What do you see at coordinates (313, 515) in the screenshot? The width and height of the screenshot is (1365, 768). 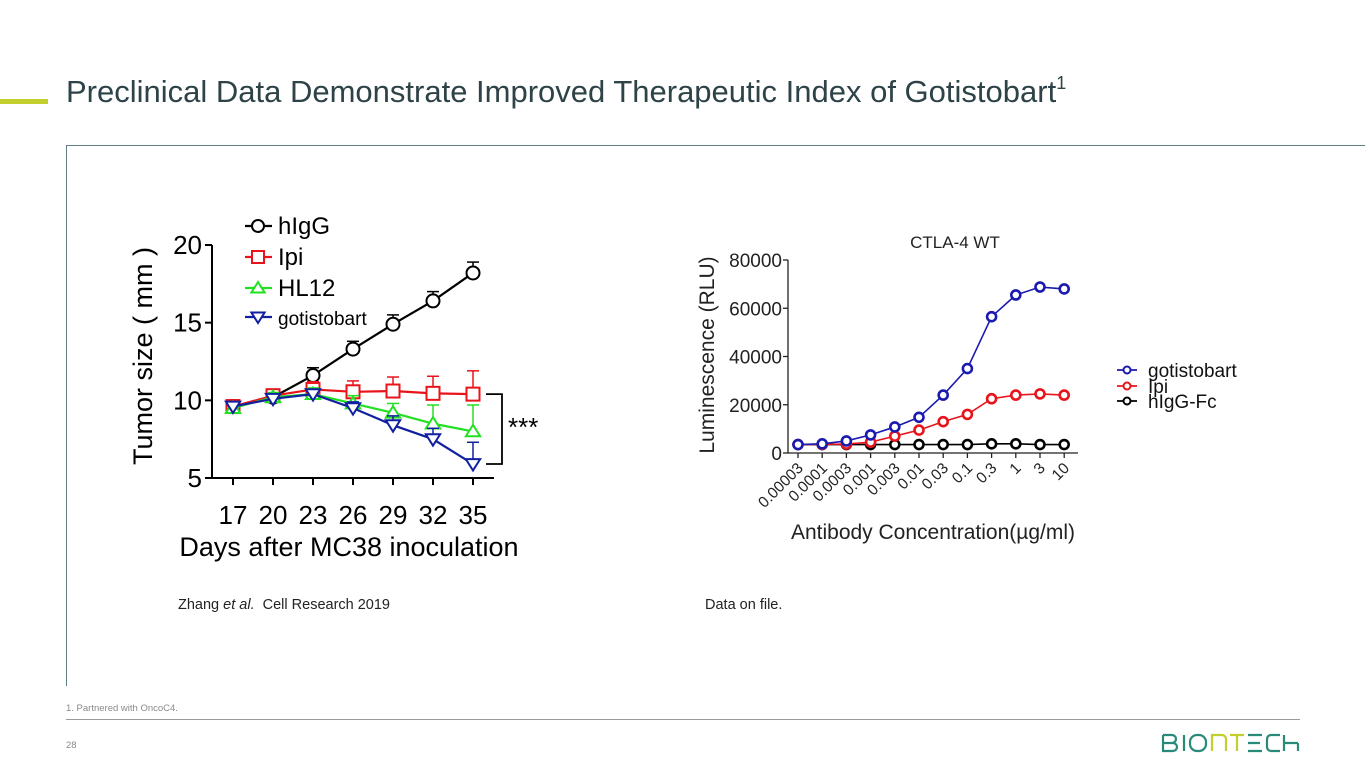 I see `x-tick-label: 23` at bounding box center [313, 515].